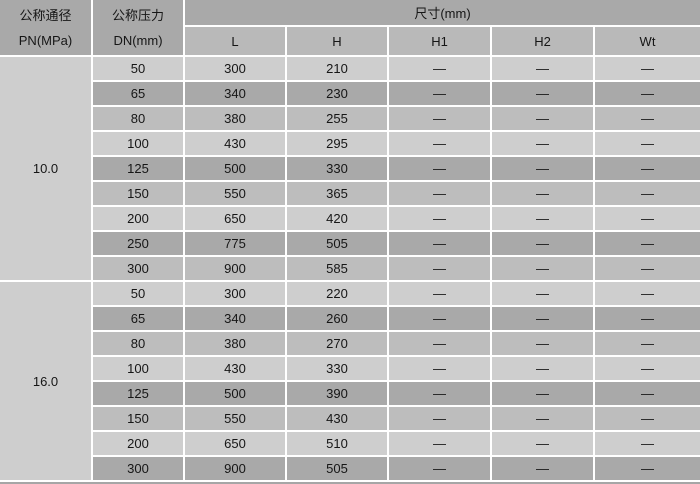 This screenshot has height=484, width=700. What do you see at coordinates (338, 394) in the screenshot?
I see `dim-cell-h: 390` at bounding box center [338, 394].